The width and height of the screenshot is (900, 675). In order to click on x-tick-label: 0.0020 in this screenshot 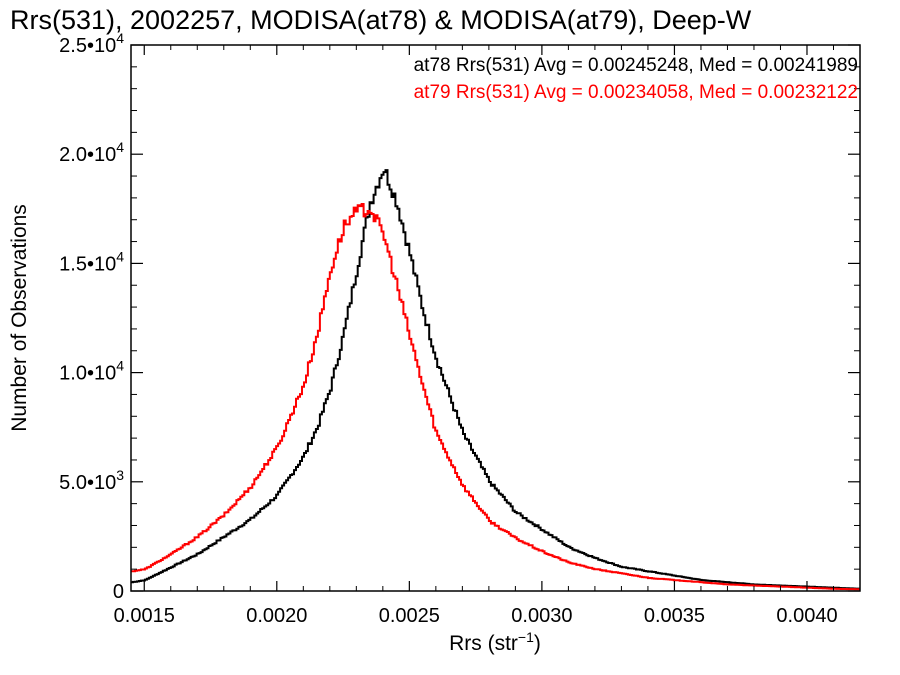, I will do `click(276, 616)`.